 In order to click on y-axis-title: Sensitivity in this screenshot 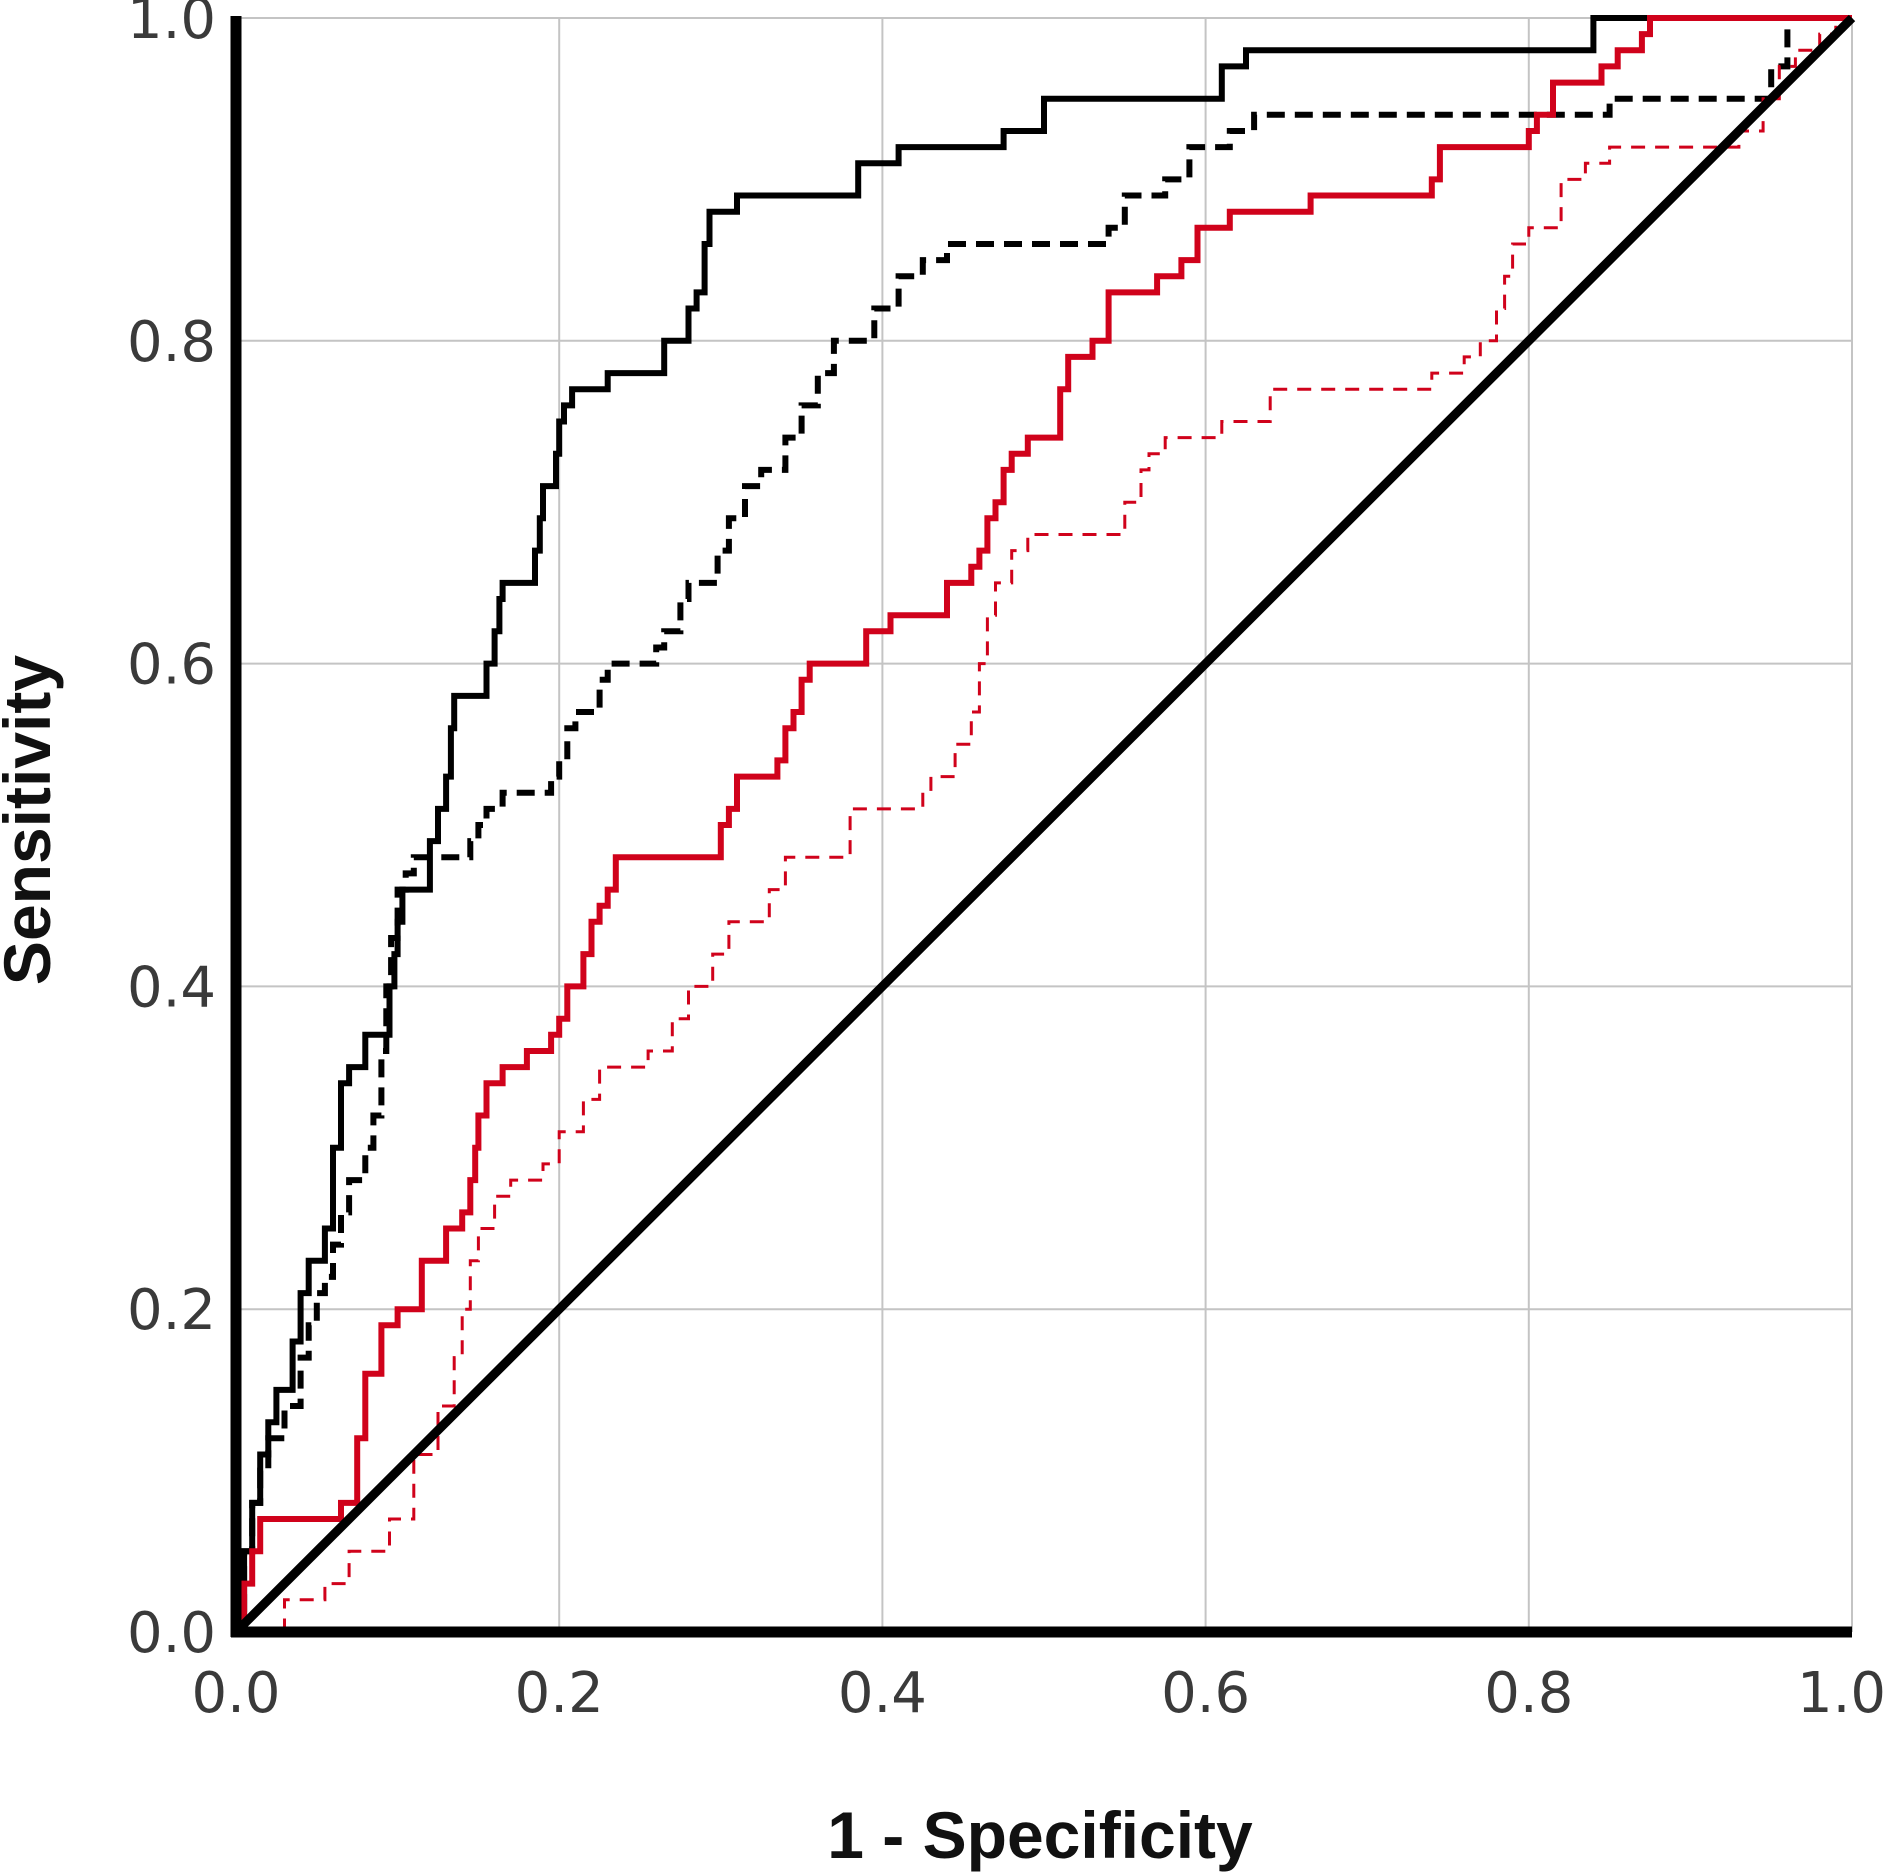, I will do `click(32, 820)`.